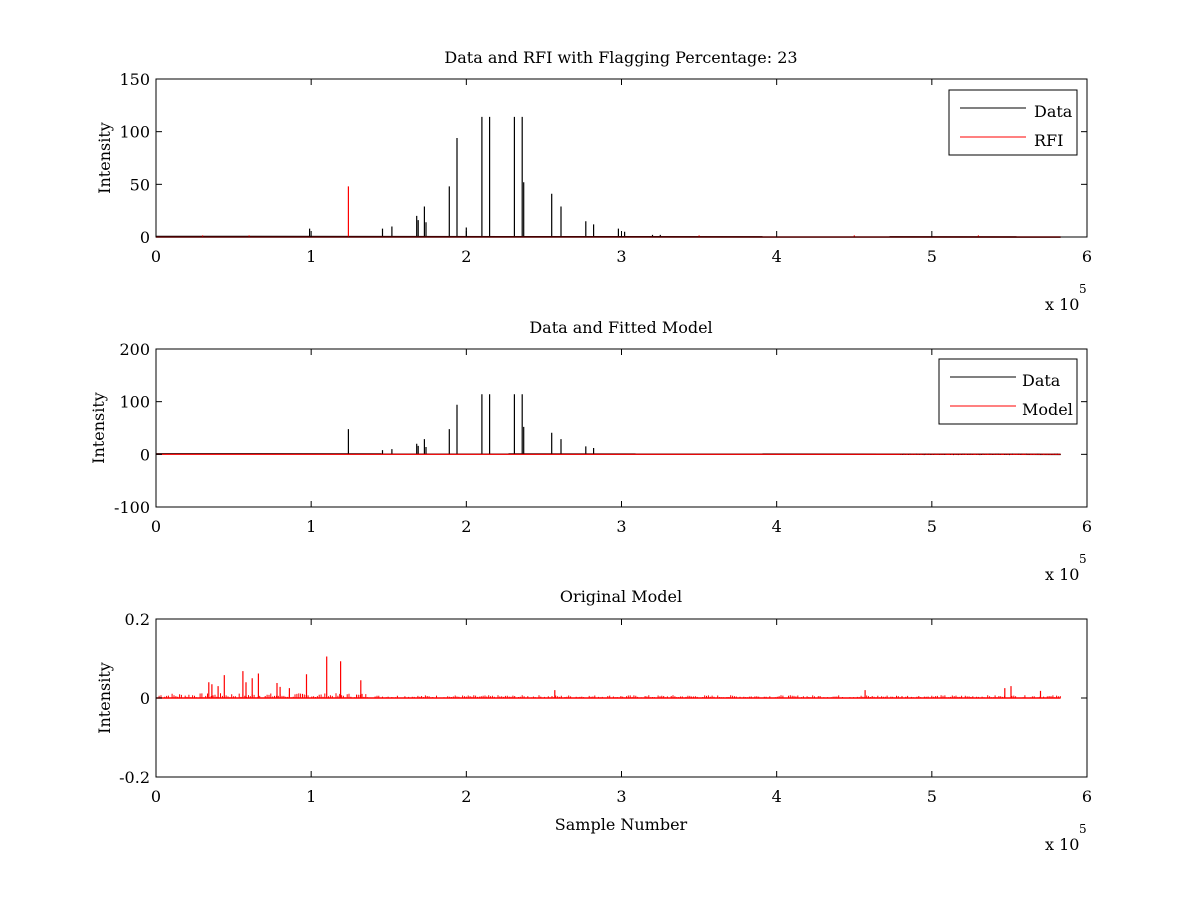 This screenshot has width=1200, height=900. I want to click on subplot-3-marks, so click(608, 677).